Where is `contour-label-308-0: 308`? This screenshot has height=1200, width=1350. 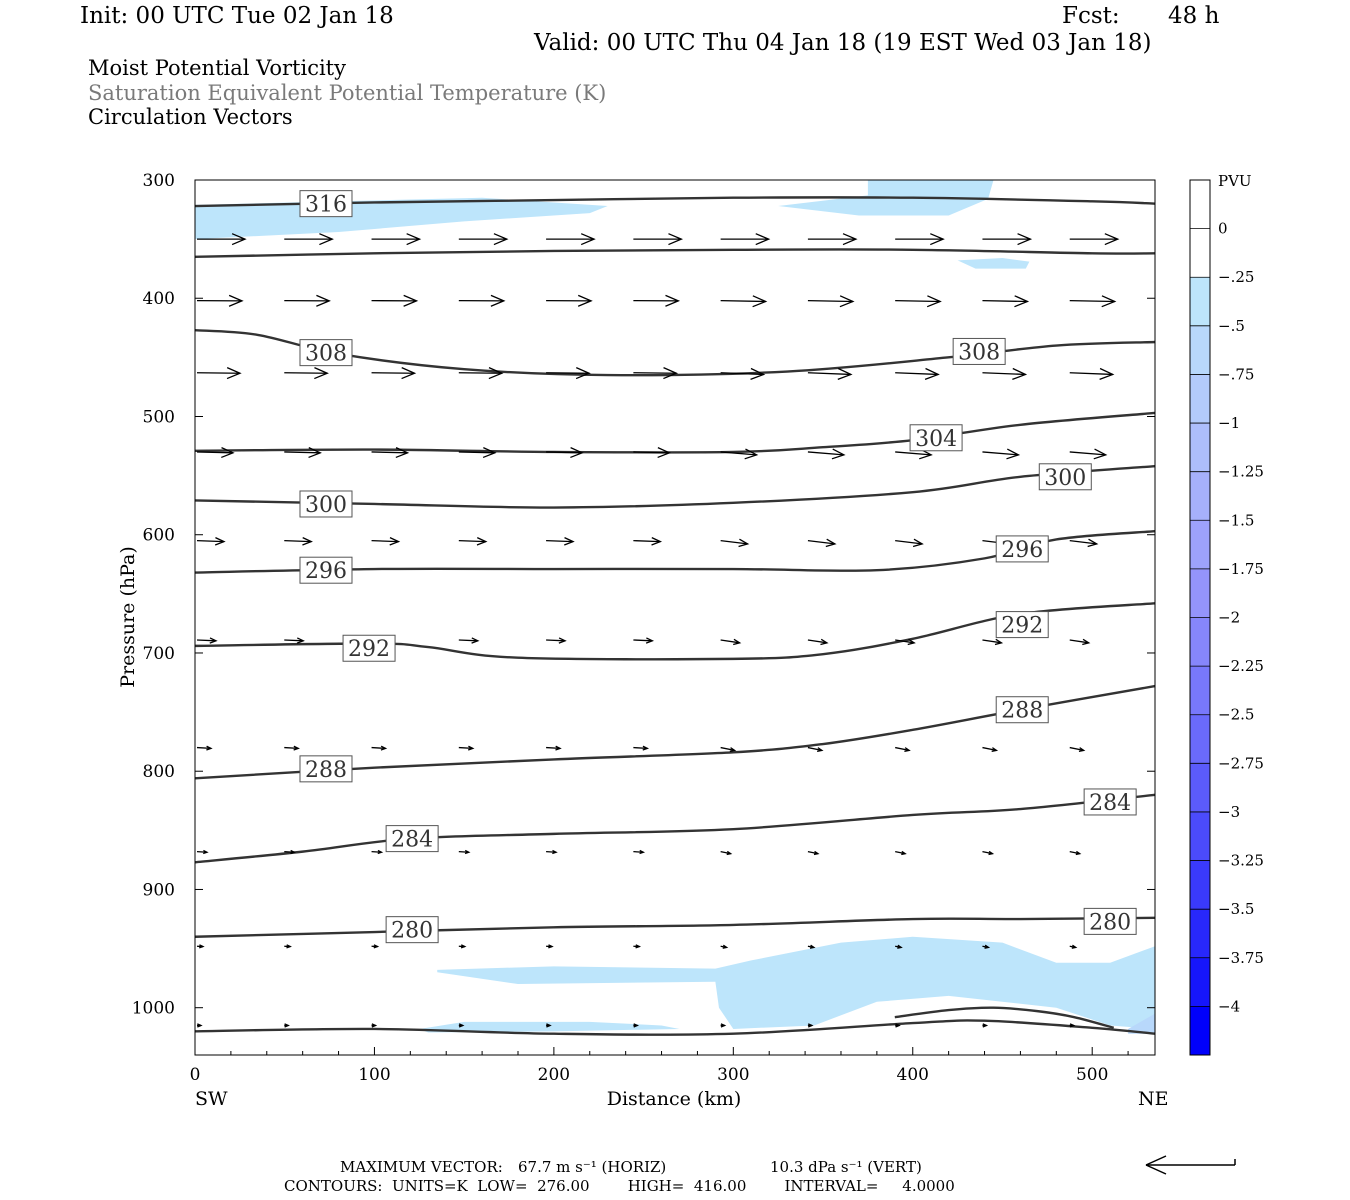 contour-label-308-0: 308 is located at coordinates (326, 354).